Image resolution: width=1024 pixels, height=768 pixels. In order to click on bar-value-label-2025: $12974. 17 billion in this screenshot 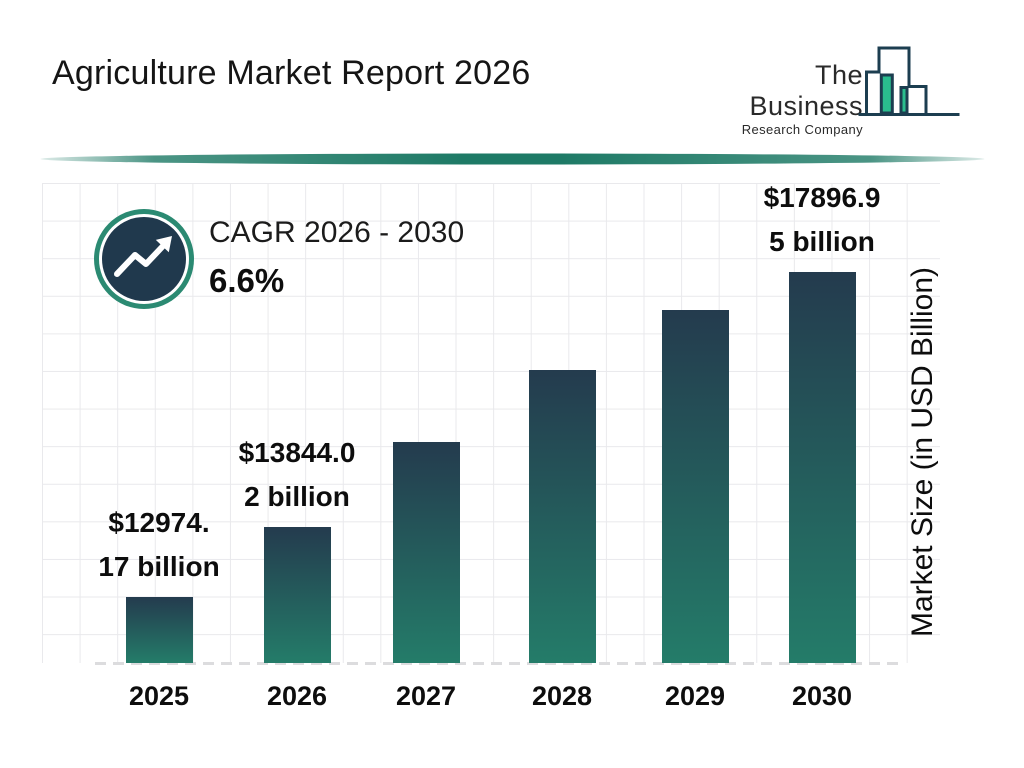, I will do `click(158, 545)`.